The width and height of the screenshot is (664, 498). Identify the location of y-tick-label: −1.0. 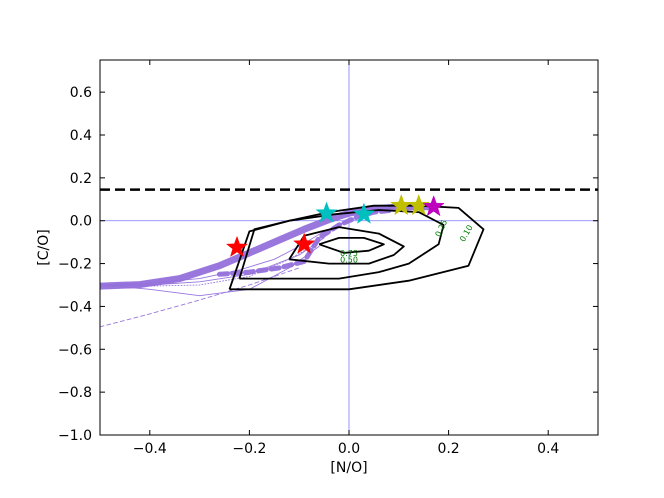
(75, 436).